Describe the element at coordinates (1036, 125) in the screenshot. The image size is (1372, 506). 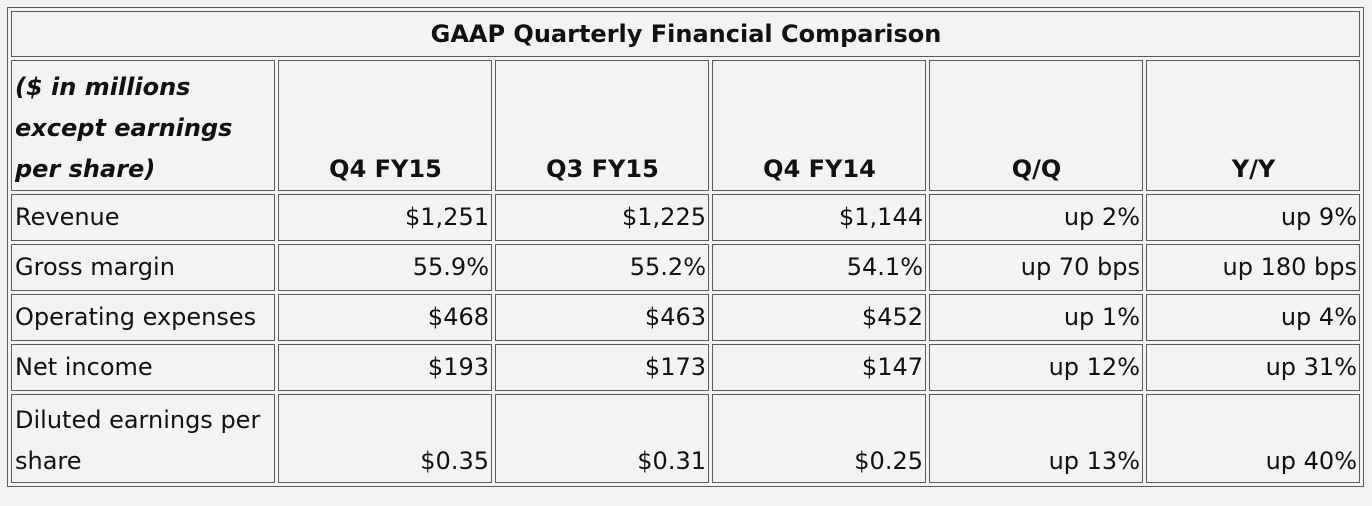
I see `column-header-qq: Q/Q` at that location.